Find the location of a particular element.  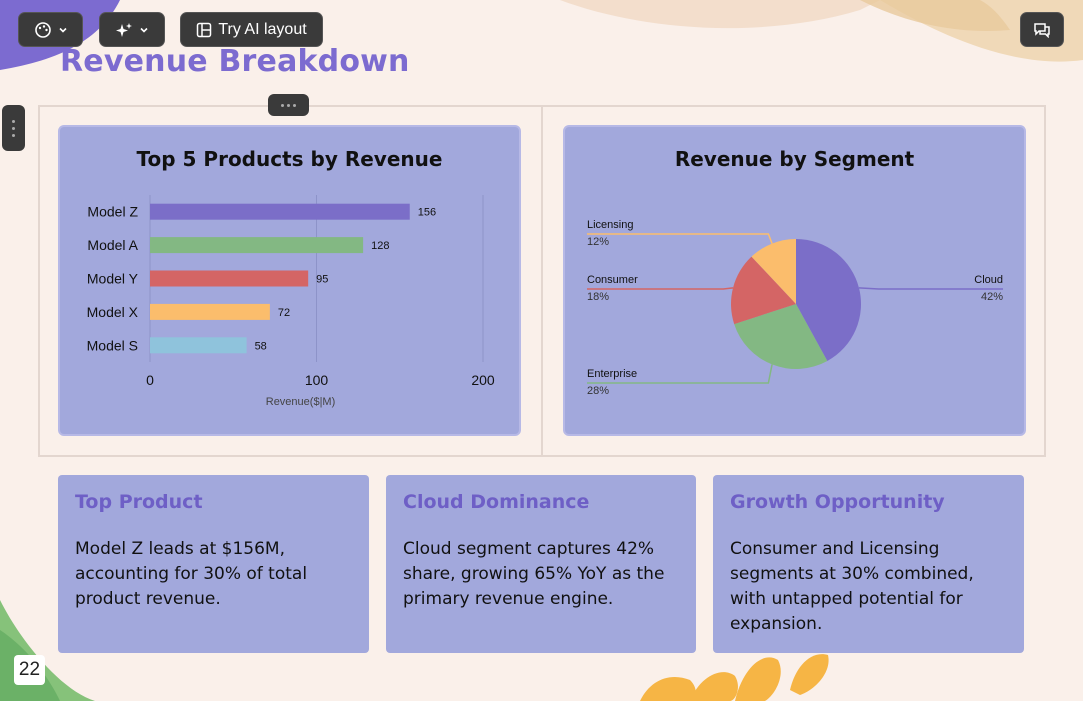

grid-divider is located at coordinates (542, 281).